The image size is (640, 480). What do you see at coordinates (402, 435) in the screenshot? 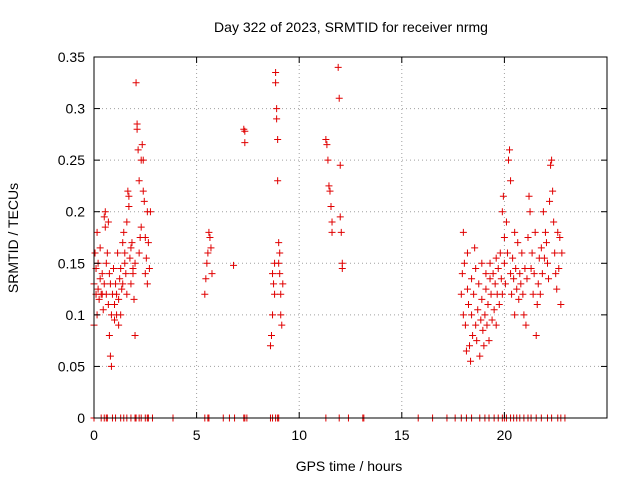
I see `x-tick-label: 15` at bounding box center [402, 435].